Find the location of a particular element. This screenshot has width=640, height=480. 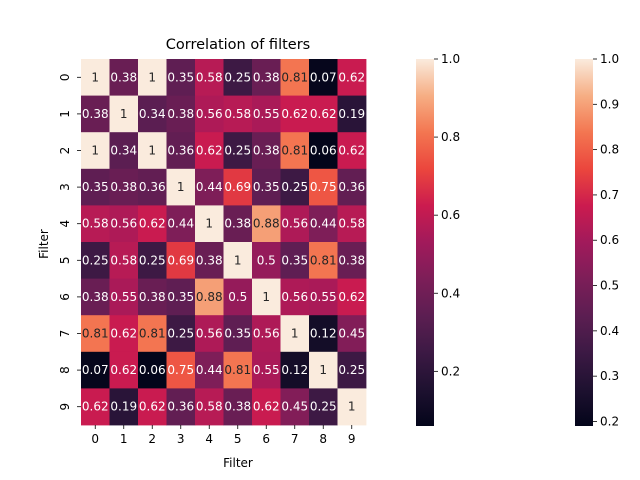

cell-label-8-0: 0.07 is located at coordinates (95, 370).